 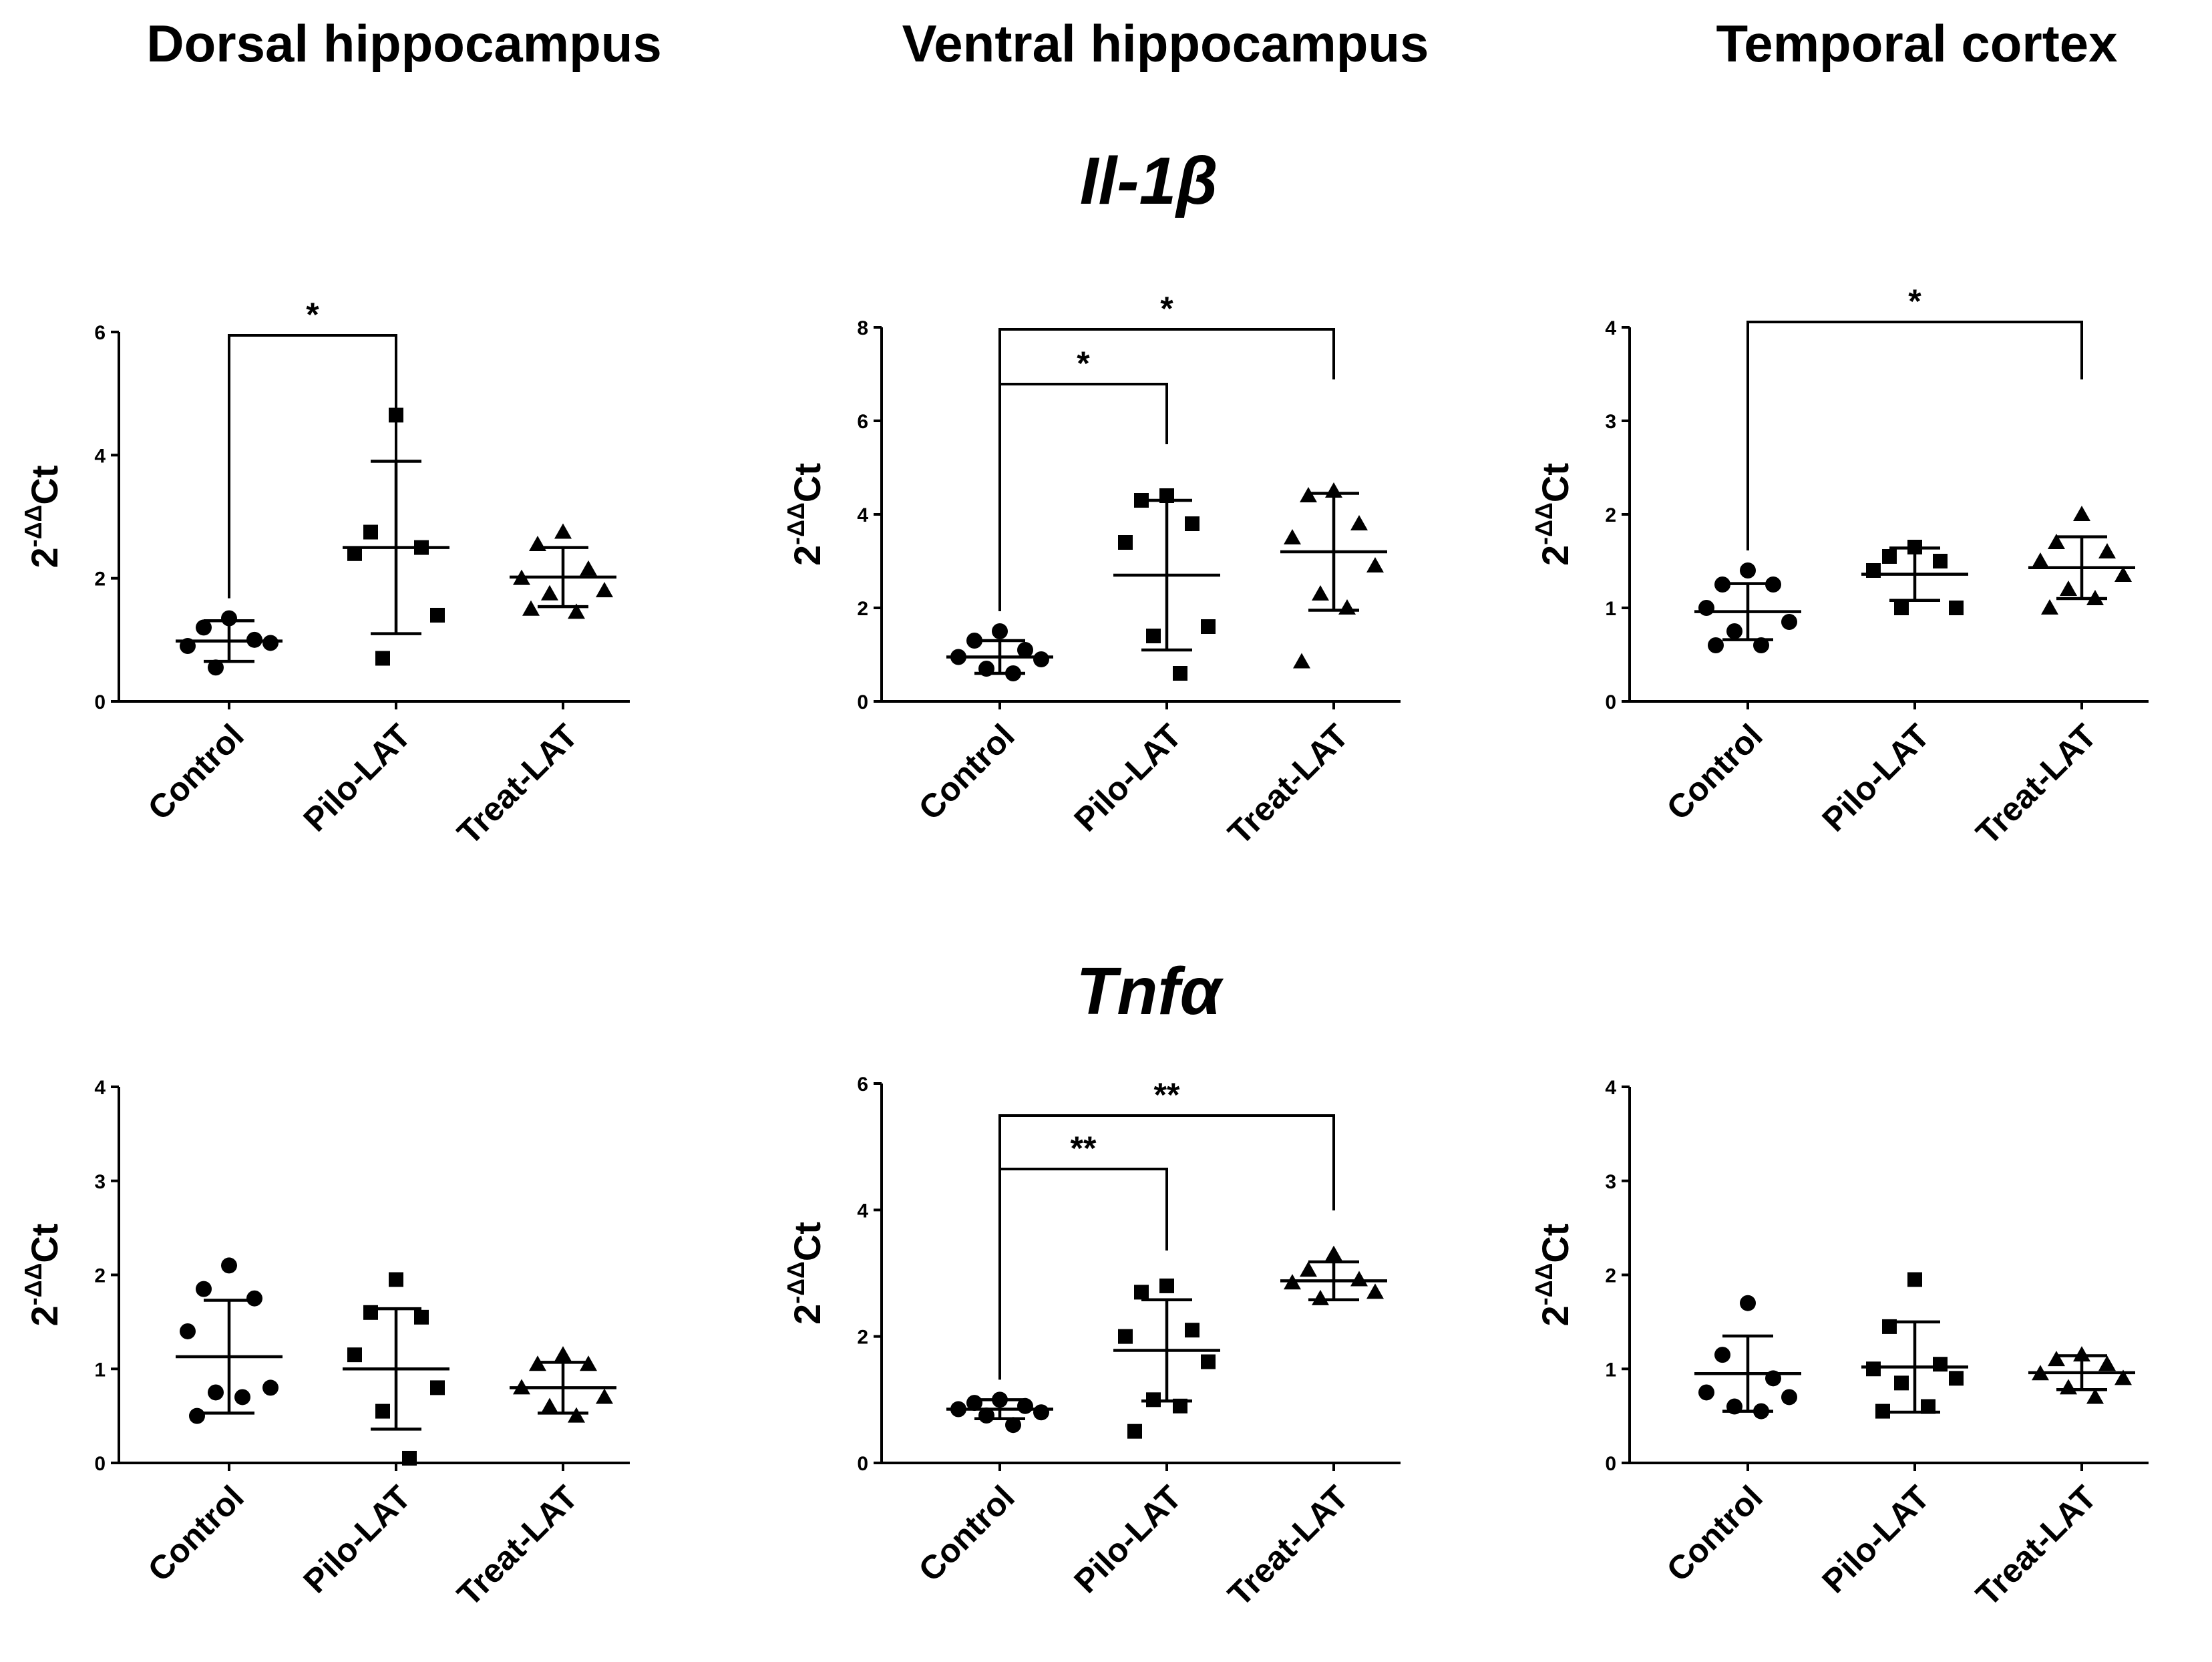 What do you see at coordinates (1196, 181) in the screenshot?
I see `gene-title-il1b-greek: β` at bounding box center [1196, 181].